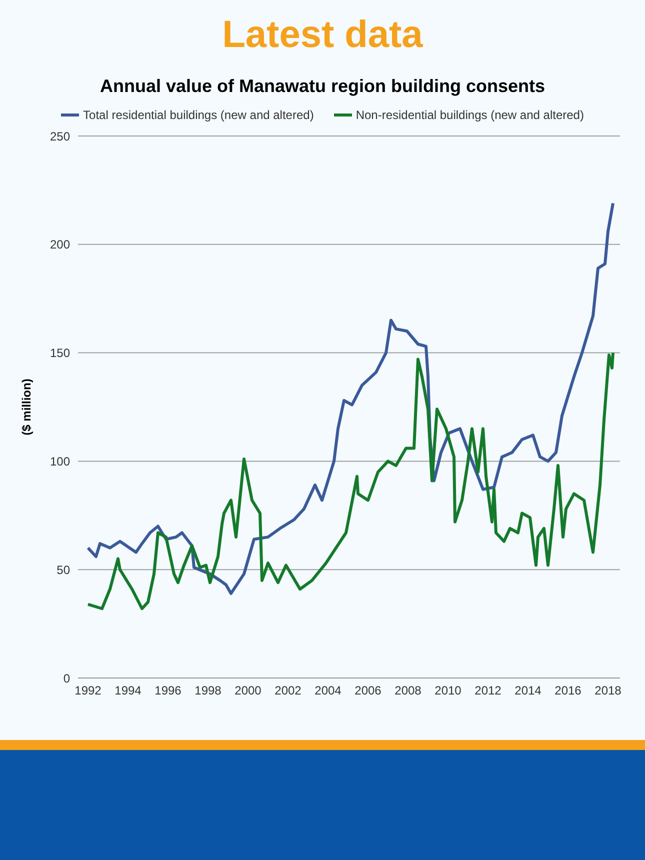 This screenshot has height=860, width=645. I want to click on y-tick-label: 150, so click(60, 353).